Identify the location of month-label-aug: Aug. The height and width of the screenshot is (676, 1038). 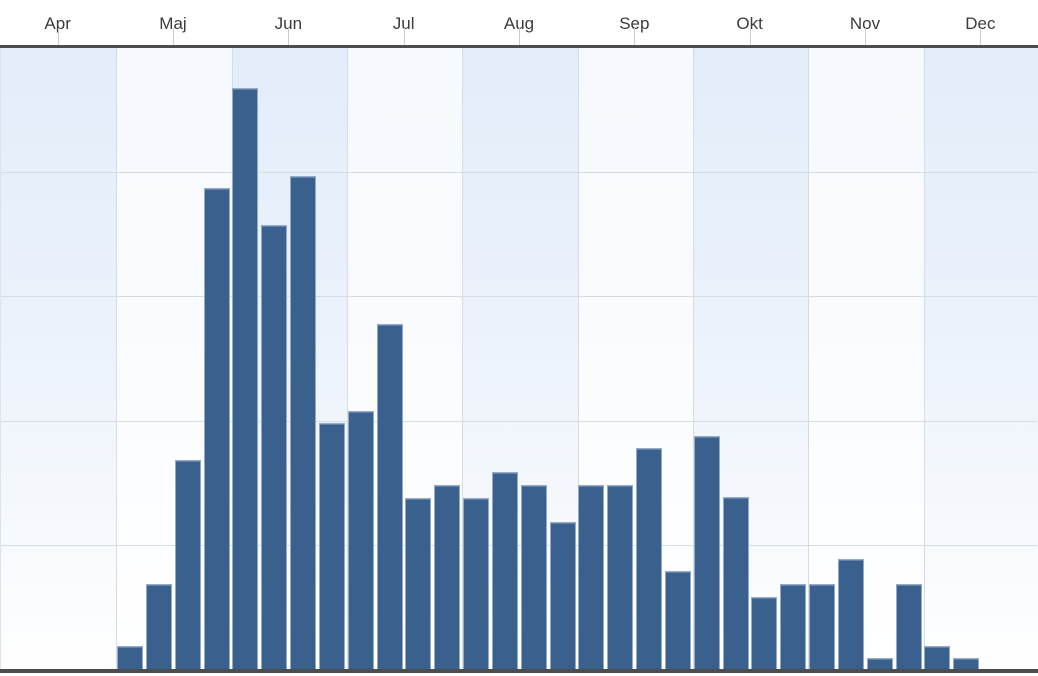
(519, 23).